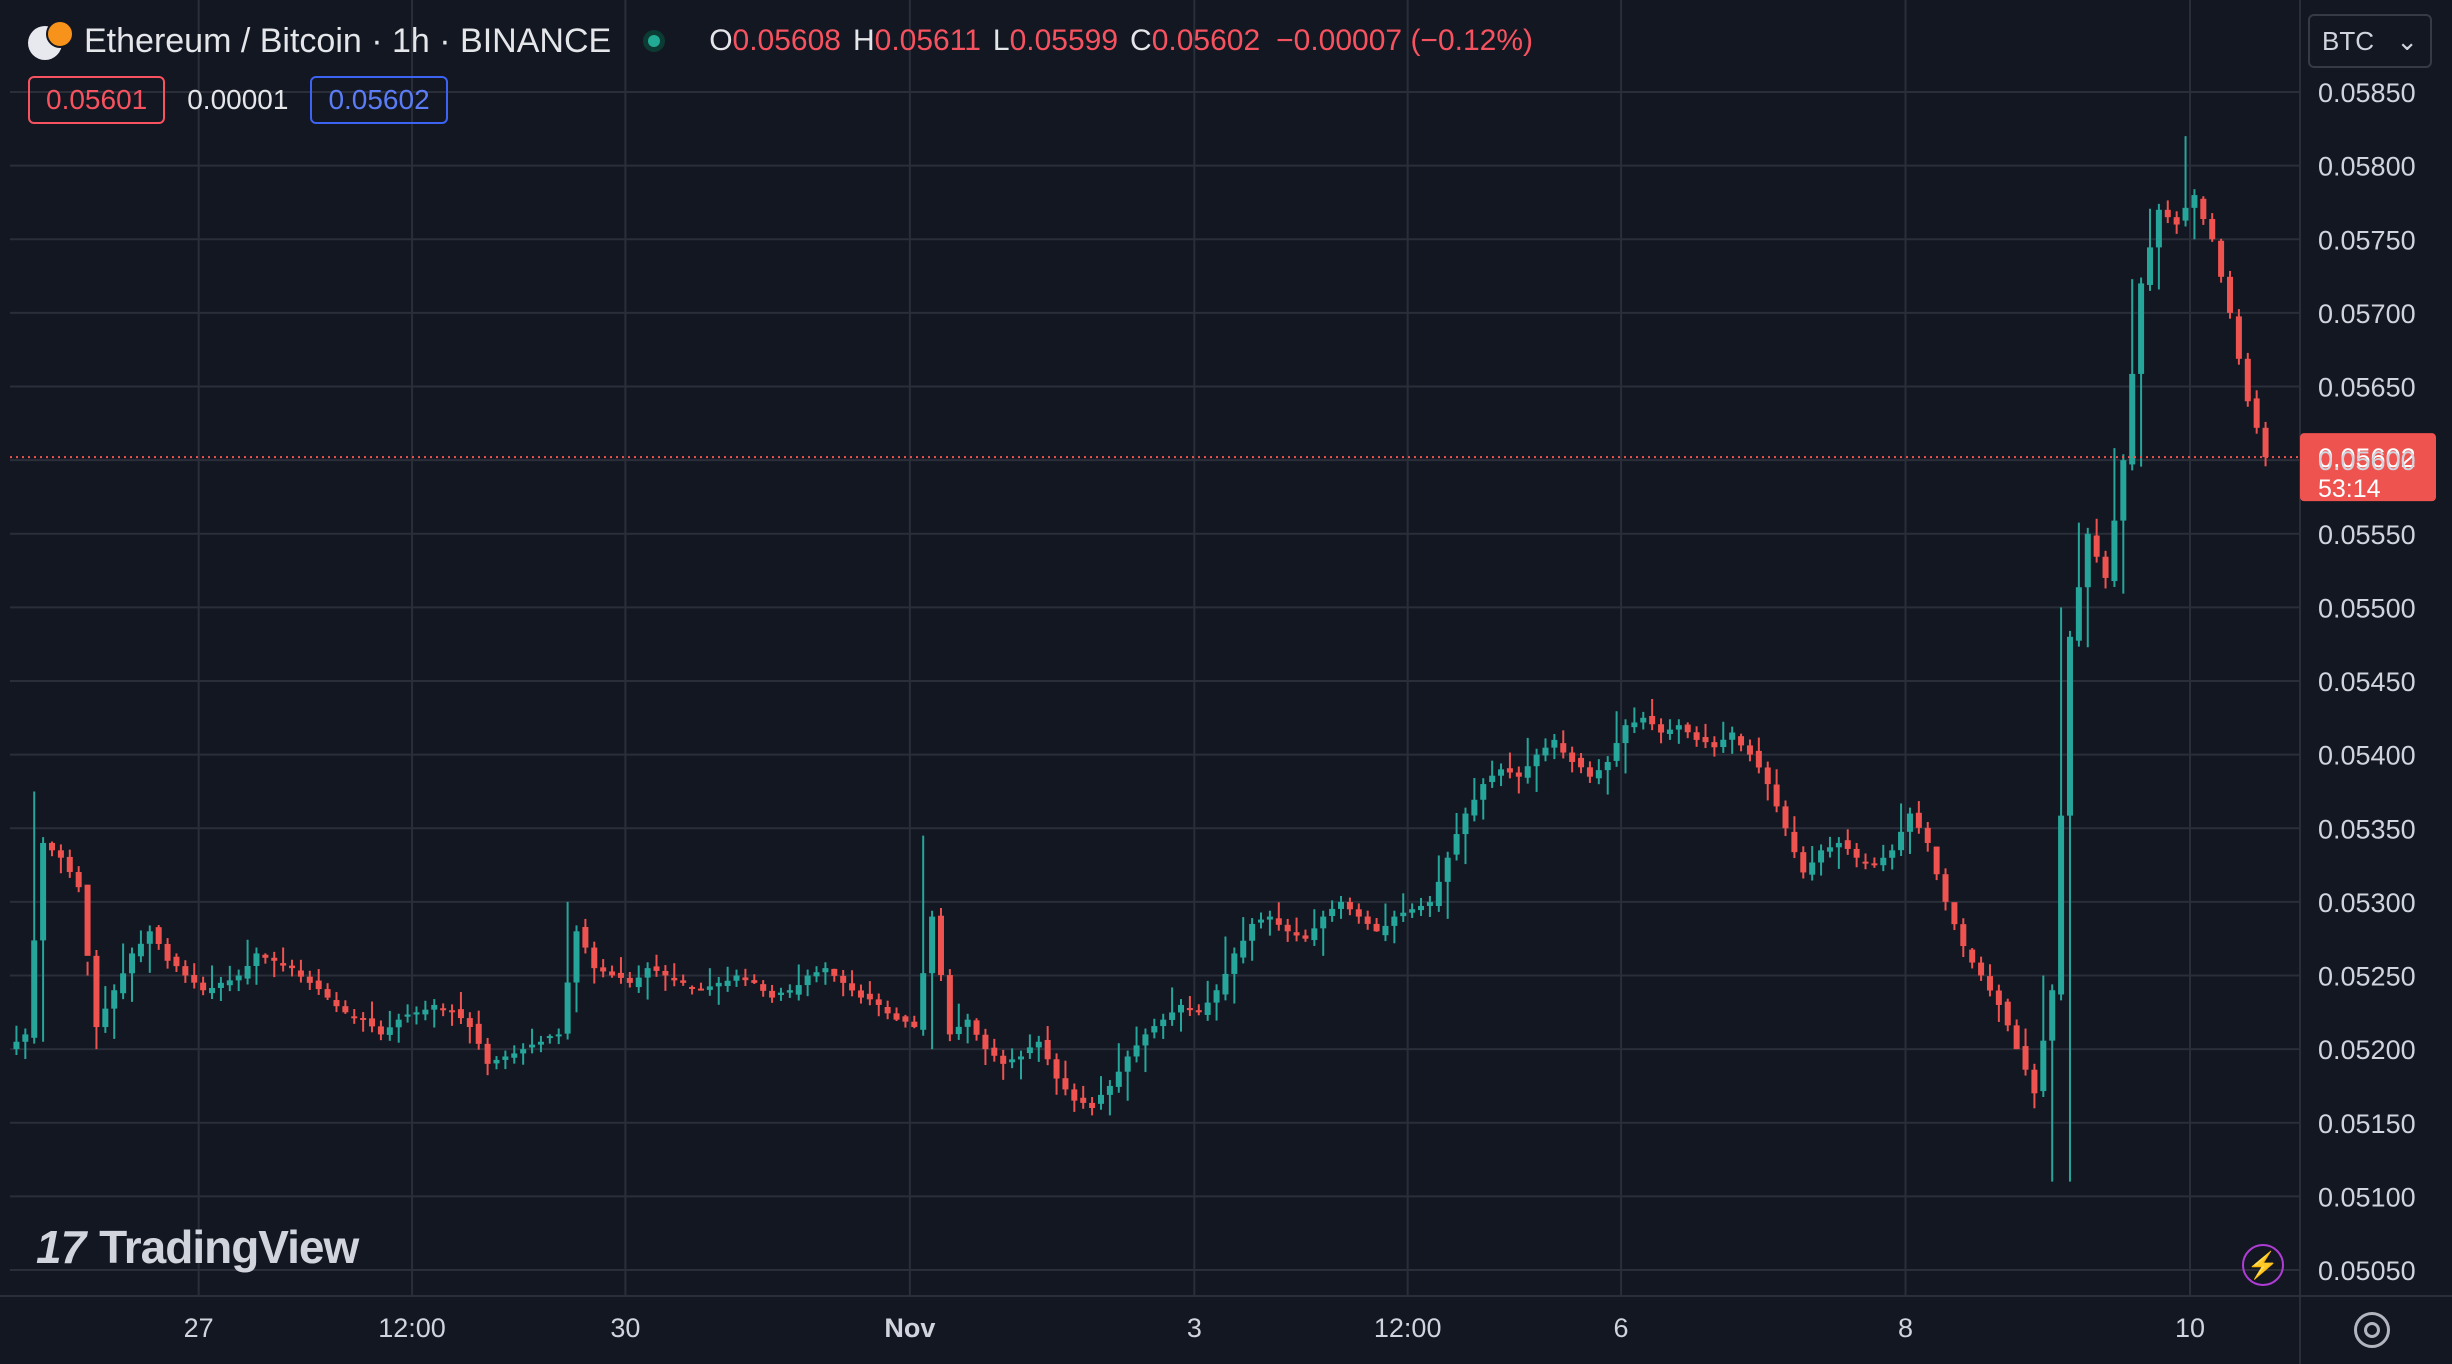 This screenshot has width=2452, height=1364. What do you see at coordinates (863, 40) in the screenshot?
I see `high-key: H` at bounding box center [863, 40].